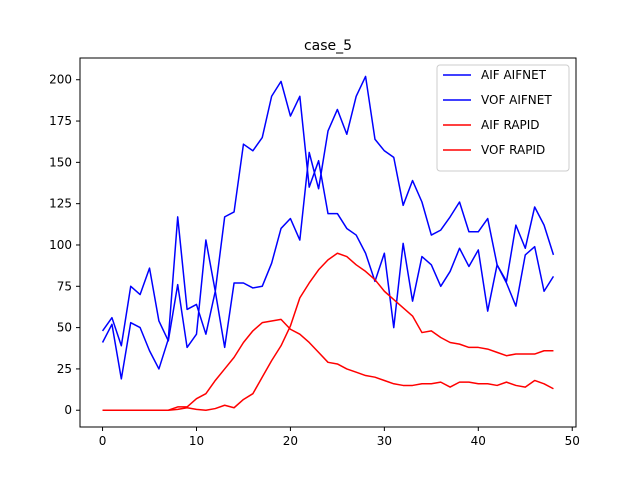  What do you see at coordinates (572, 441) in the screenshot?
I see `x-tick-label: 50` at bounding box center [572, 441].